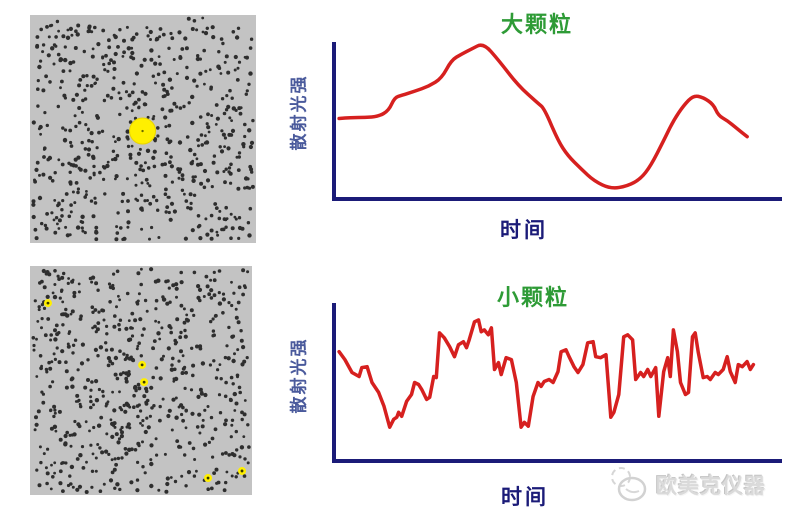 The width and height of the screenshot is (800, 512). What do you see at coordinates (536, 24) in the screenshot?
I see `chart-title-large-particle: 大颗粒` at bounding box center [536, 24].